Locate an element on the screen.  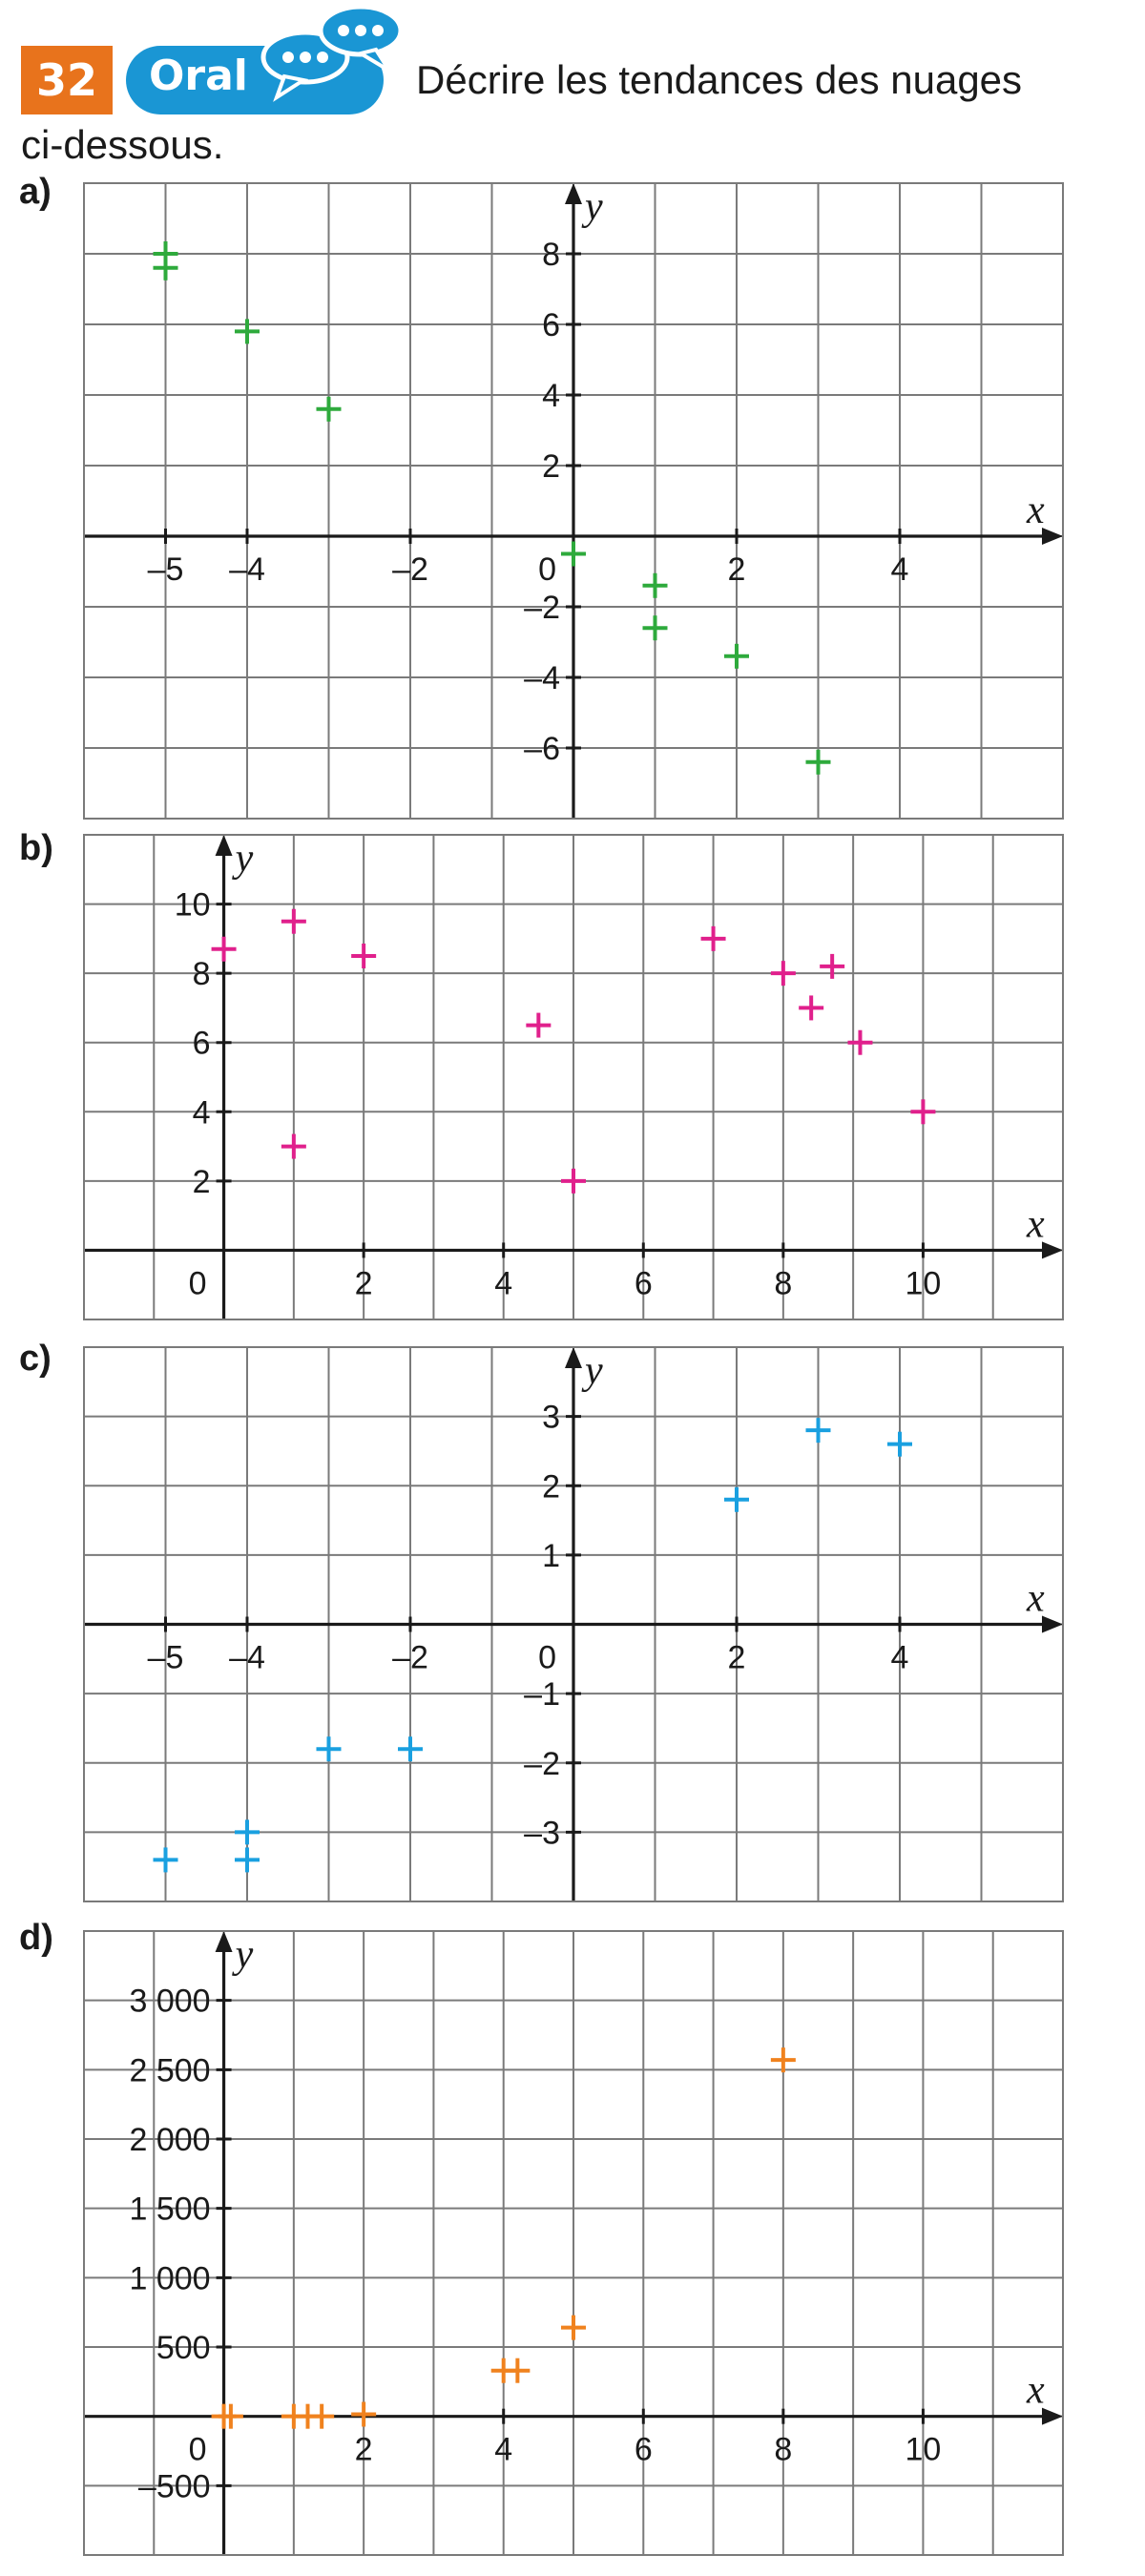
exercise-number-badge: 32 is located at coordinates (67, 80).